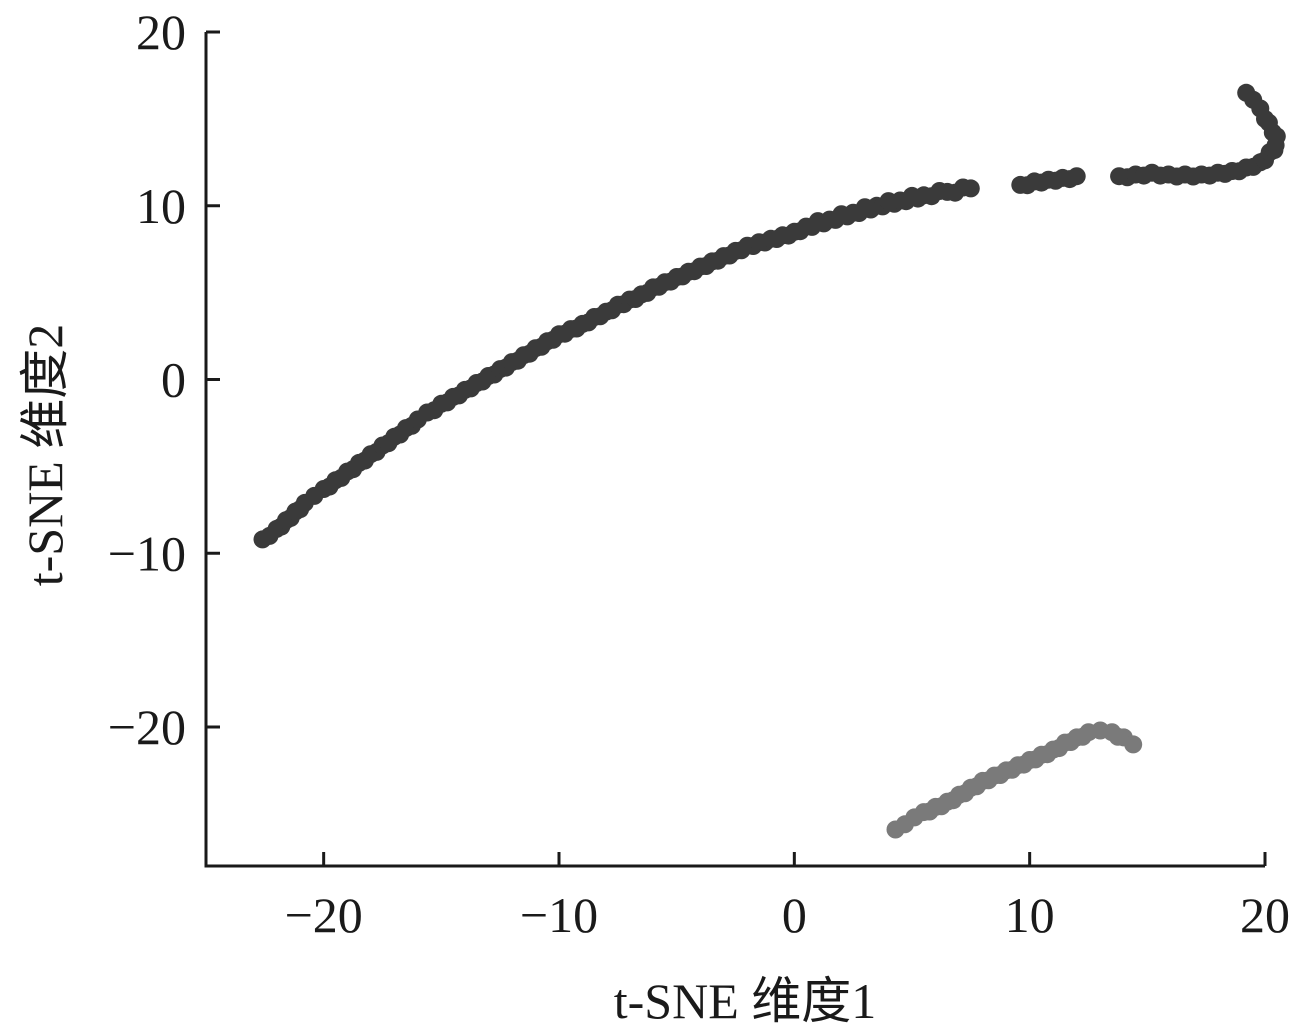 This screenshot has width=1300, height=1036. What do you see at coordinates (45, 455) in the screenshot?
I see `y-axis-title: t-SNE 维度2` at bounding box center [45, 455].